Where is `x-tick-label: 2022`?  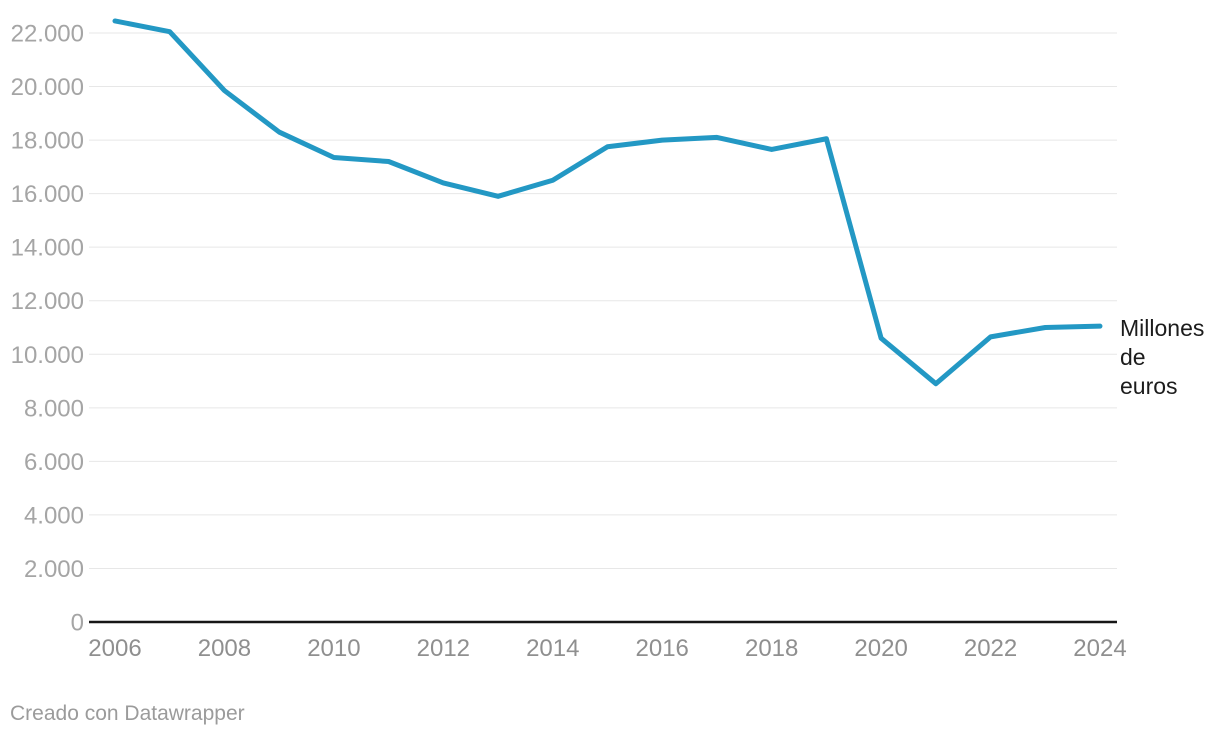 x-tick-label: 2022 is located at coordinates (990, 648).